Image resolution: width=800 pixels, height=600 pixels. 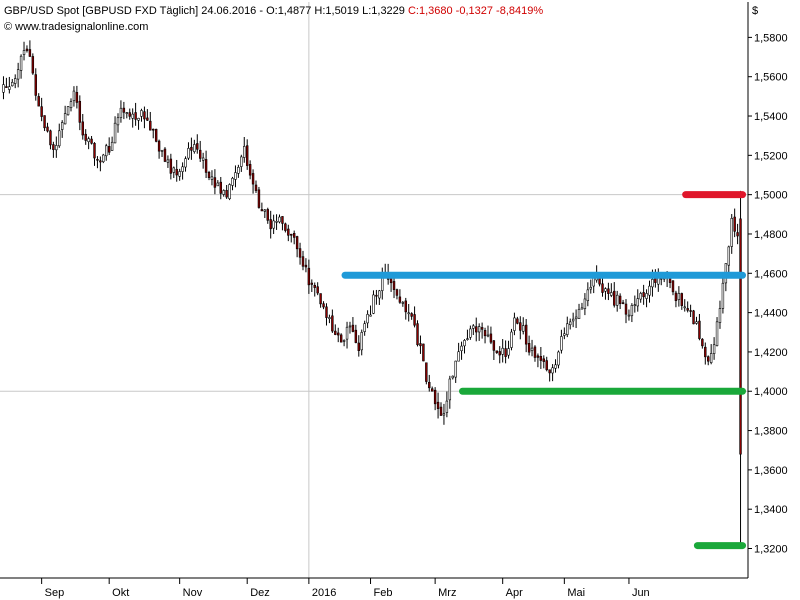 What do you see at coordinates (771, 314) in the screenshot?
I see `y-tick-label: 1,4400` at bounding box center [771, 314].